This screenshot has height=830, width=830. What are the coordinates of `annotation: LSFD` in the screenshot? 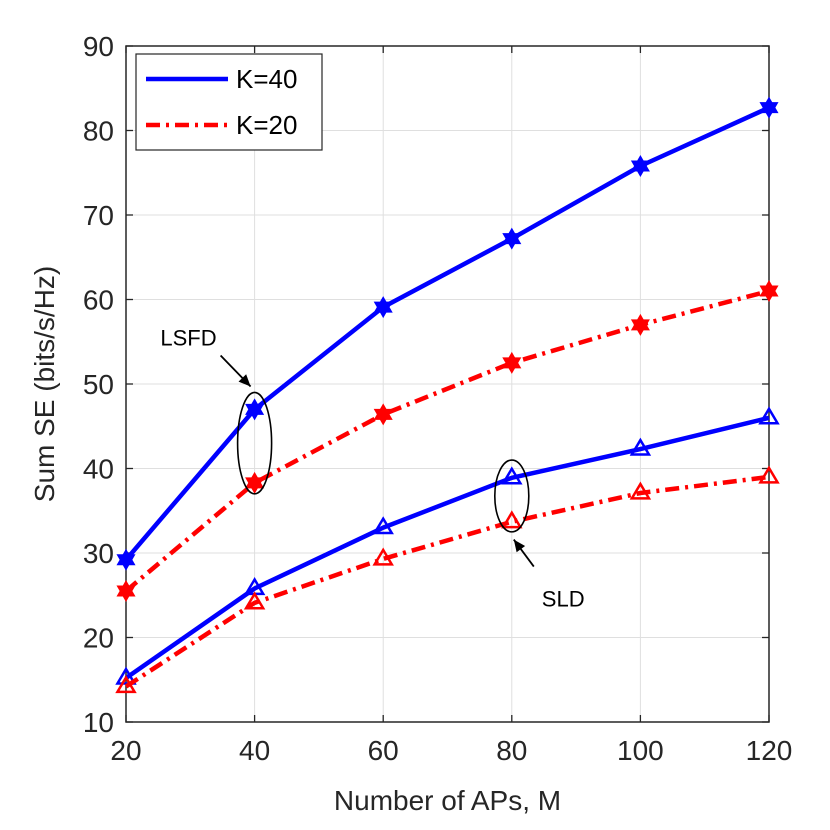 It's located at (216, 410).